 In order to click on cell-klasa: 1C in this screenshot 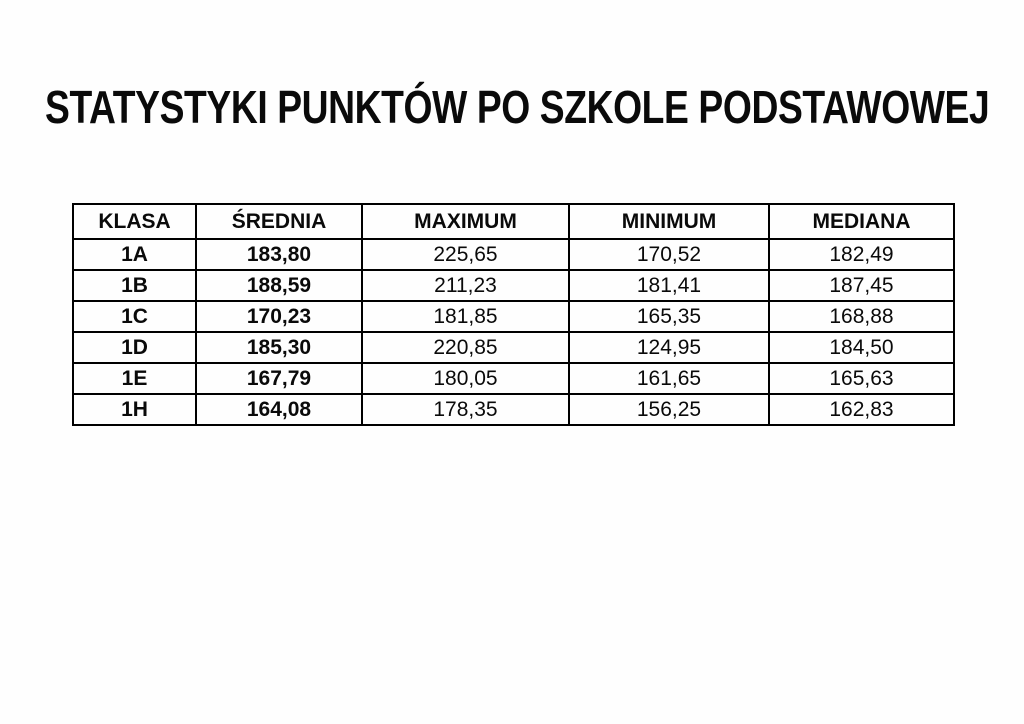, I will do `click(134, 316)`.